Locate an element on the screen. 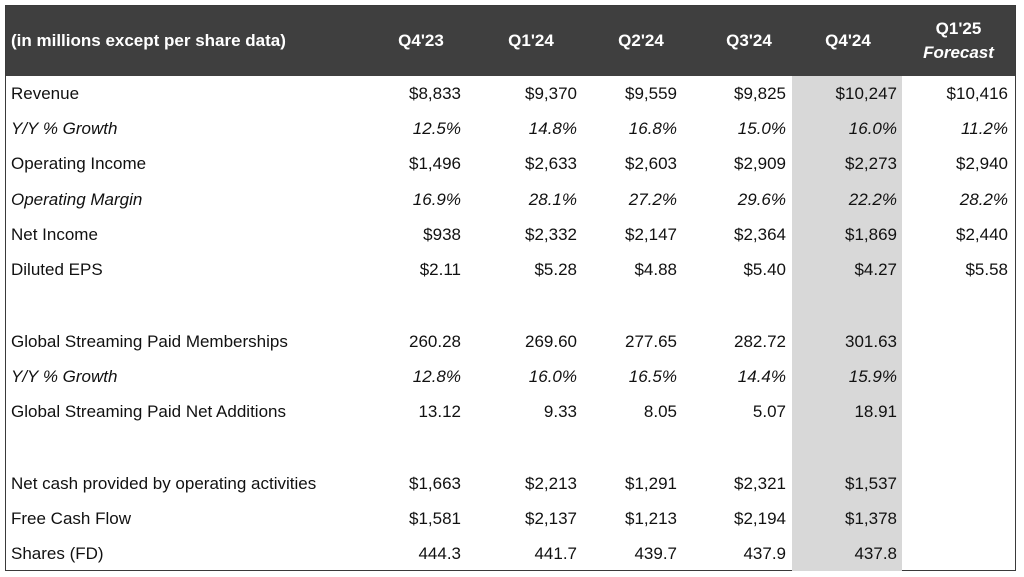 The width and height of the screenshot is (1024, 577). cell-q4-23: $938 is located at coordinates (442, 234).